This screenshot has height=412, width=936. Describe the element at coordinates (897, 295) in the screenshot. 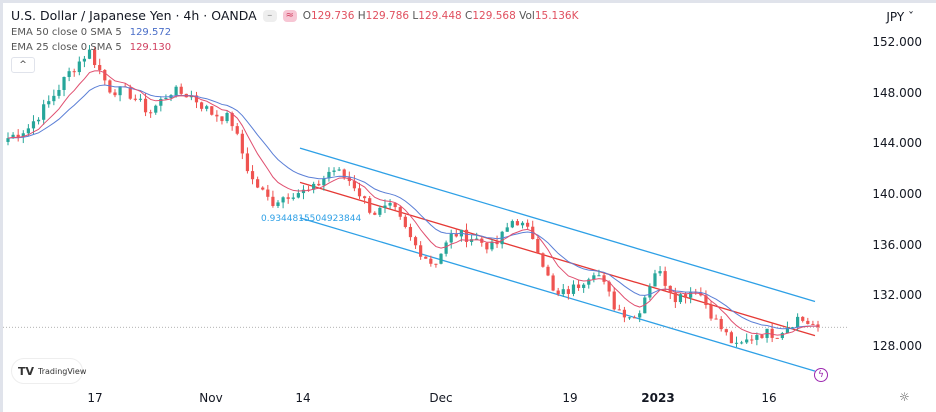

I see `y-tick-label: 132.000` at that location.